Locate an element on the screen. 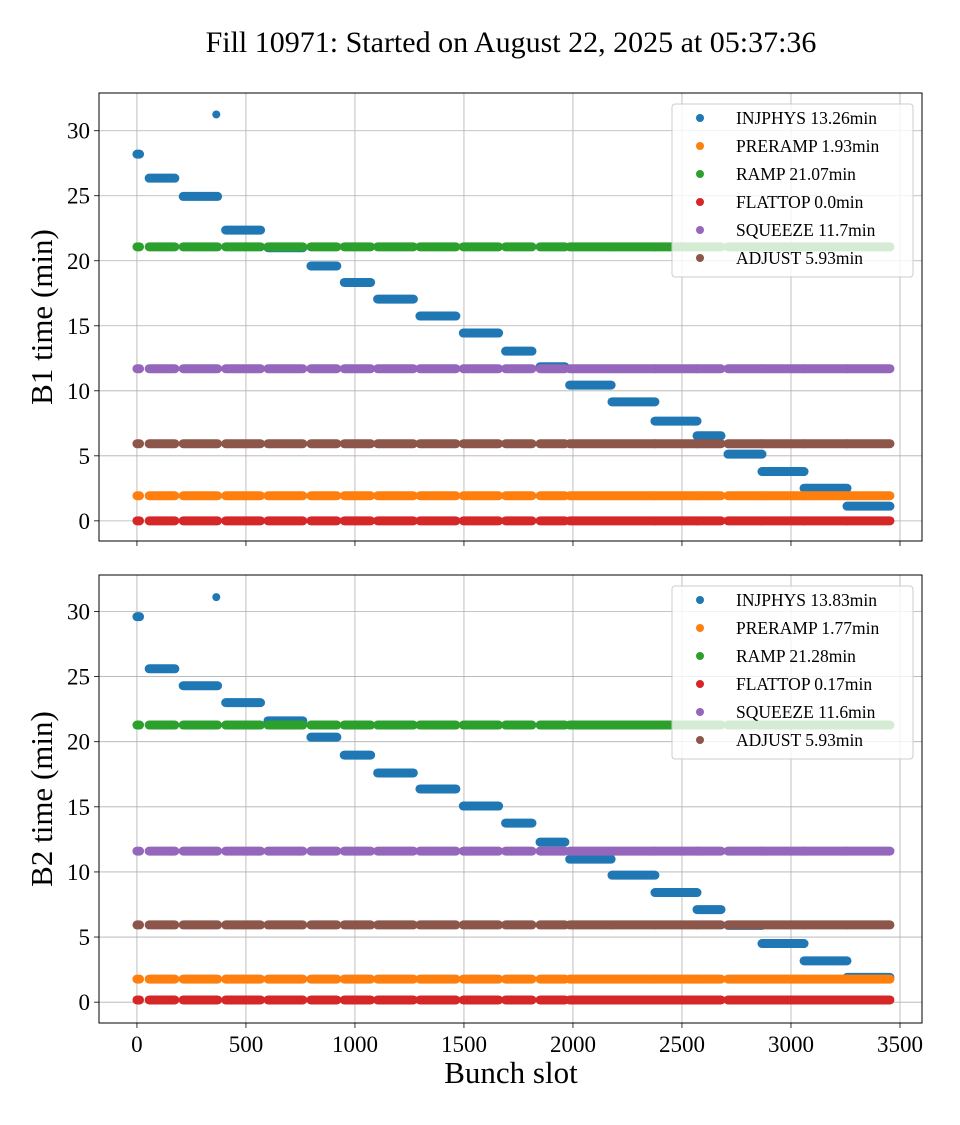  x-tick-label: 2000 is located at coordinates (573, 1044).